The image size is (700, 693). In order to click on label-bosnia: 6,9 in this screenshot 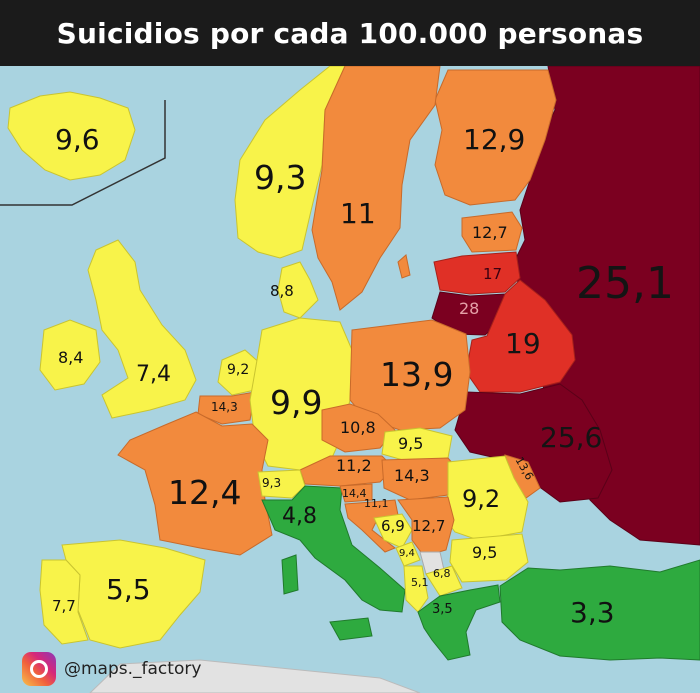, I will do `click(393, 526)`.